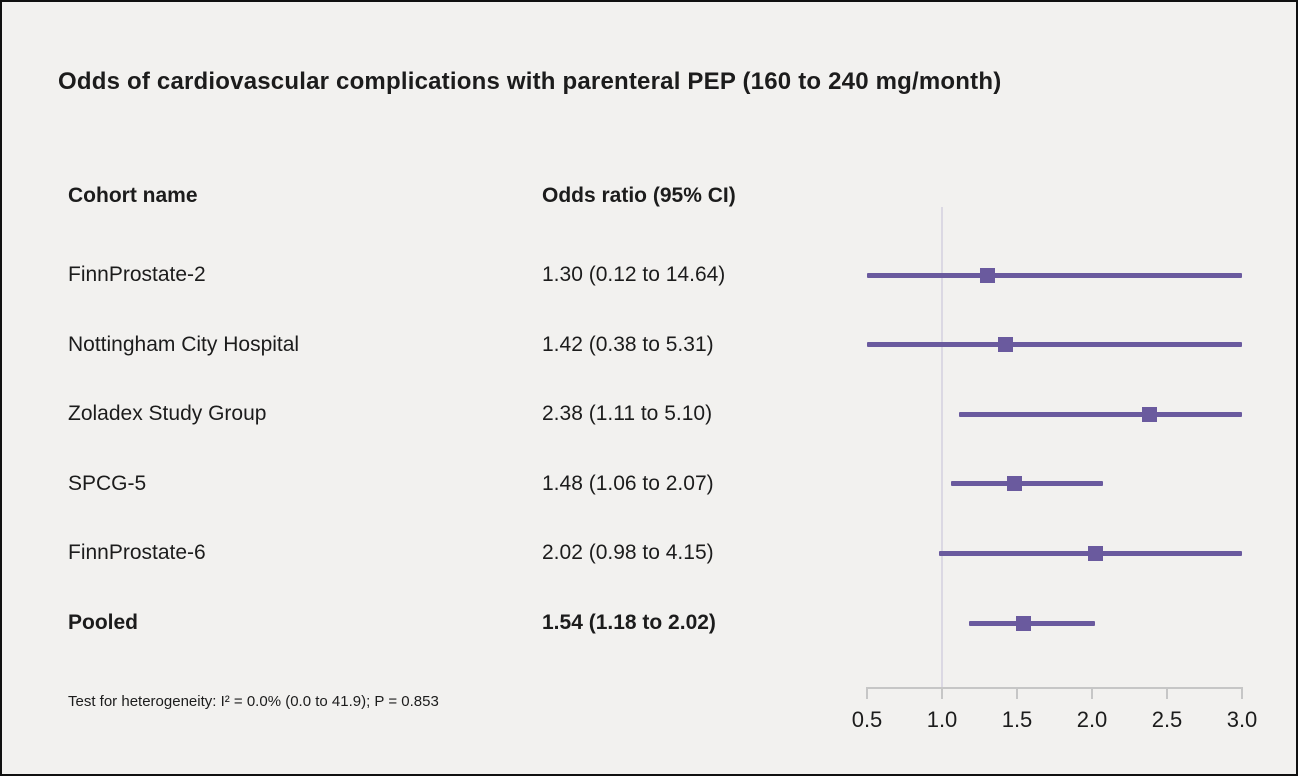 Image resolution: width=1298 pixels, height=776 pixels. I want to click on cohort-name: FinnProstate-6, so click(137, 553).